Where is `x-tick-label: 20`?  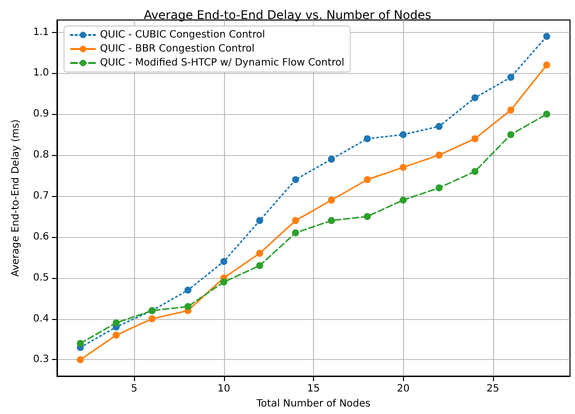
x-tick-label: 20 is located at coordinates (403, 389).